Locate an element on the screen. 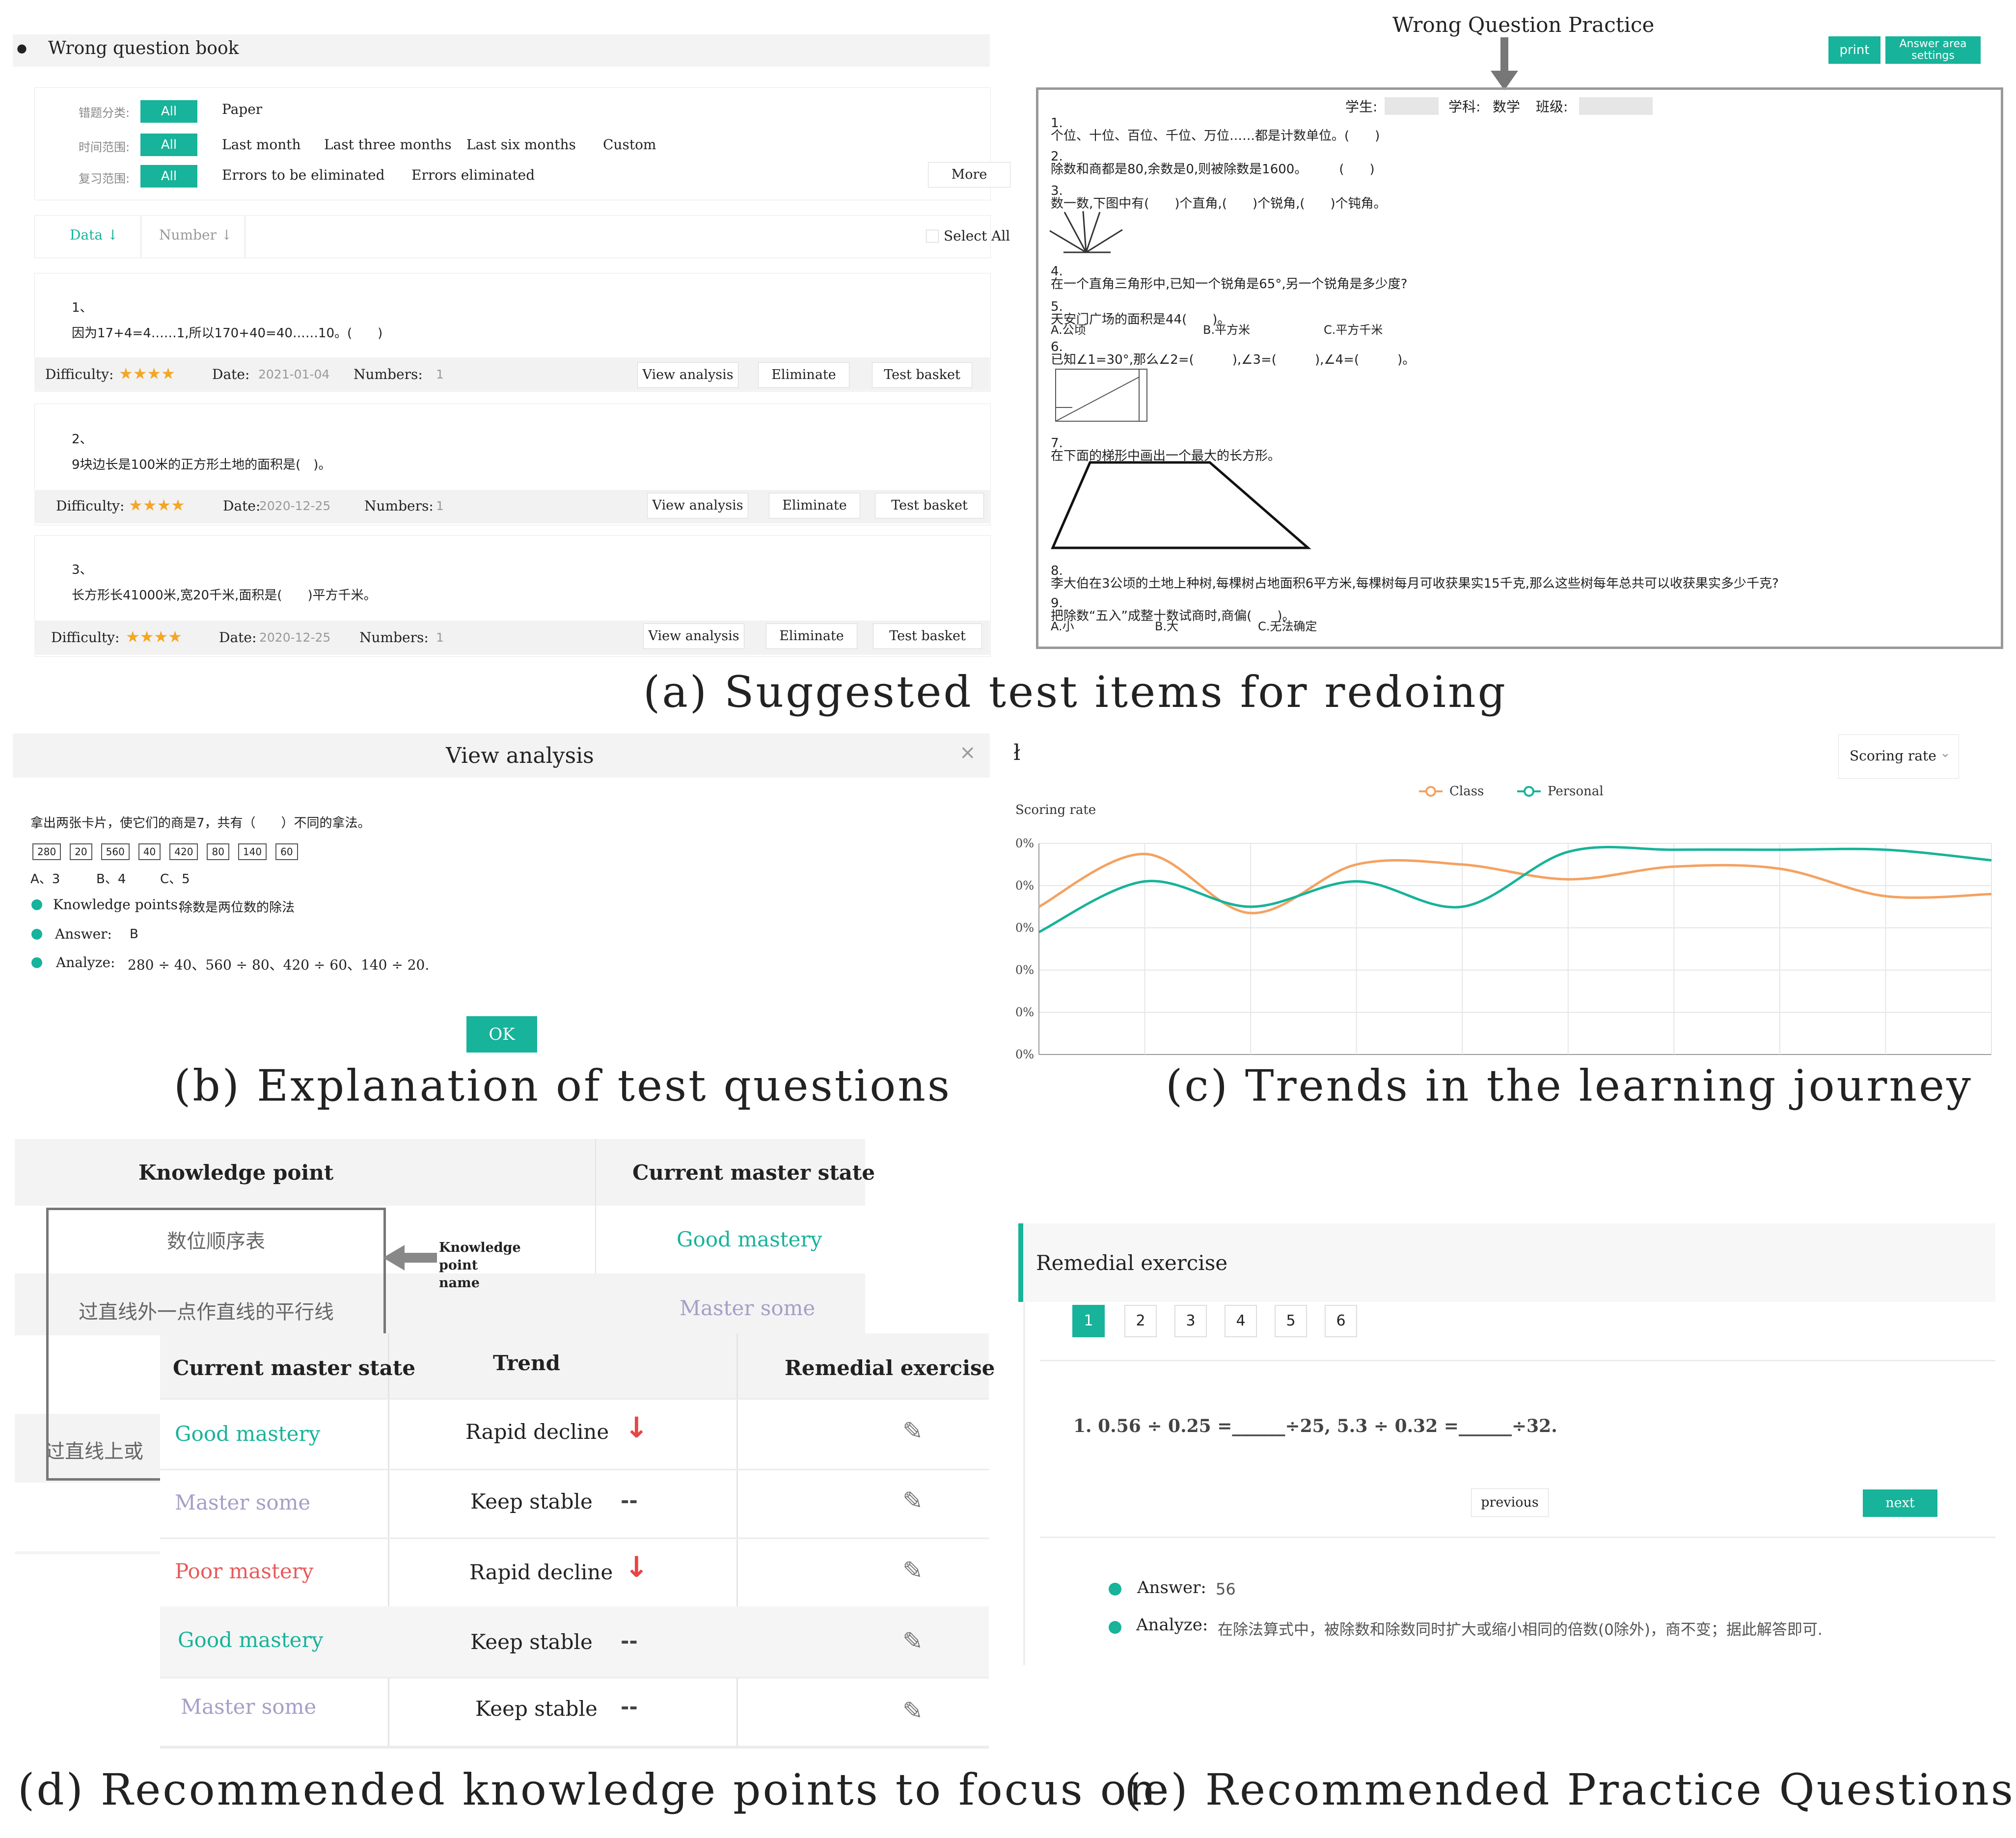  filter-option-paper: Paper is located at coordinates (242, 109).